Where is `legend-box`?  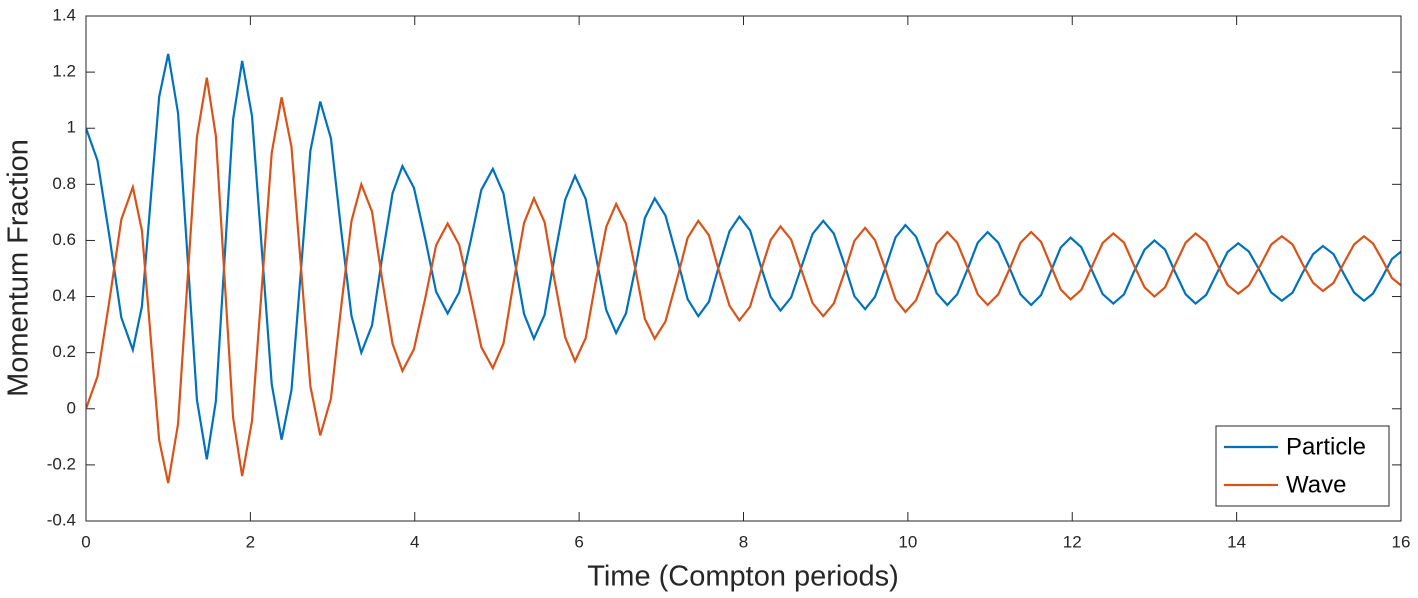 legend-box is located at coordinates (1302, 466).